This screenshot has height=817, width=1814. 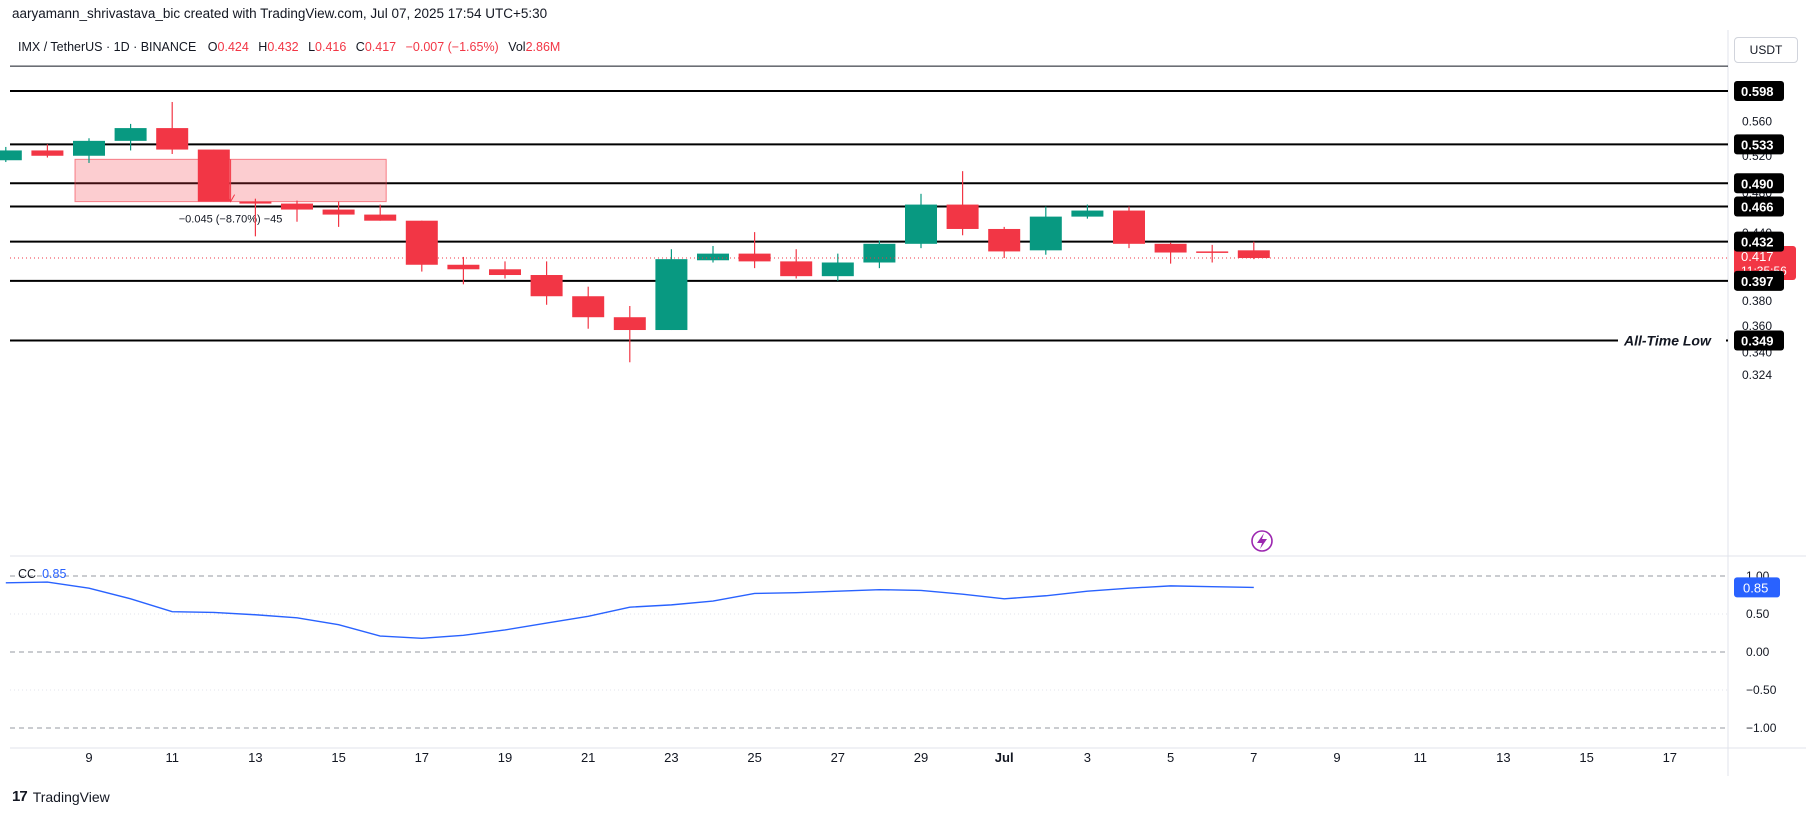 I want to click on level-label: 0.533, so click(x=1757, y=144).